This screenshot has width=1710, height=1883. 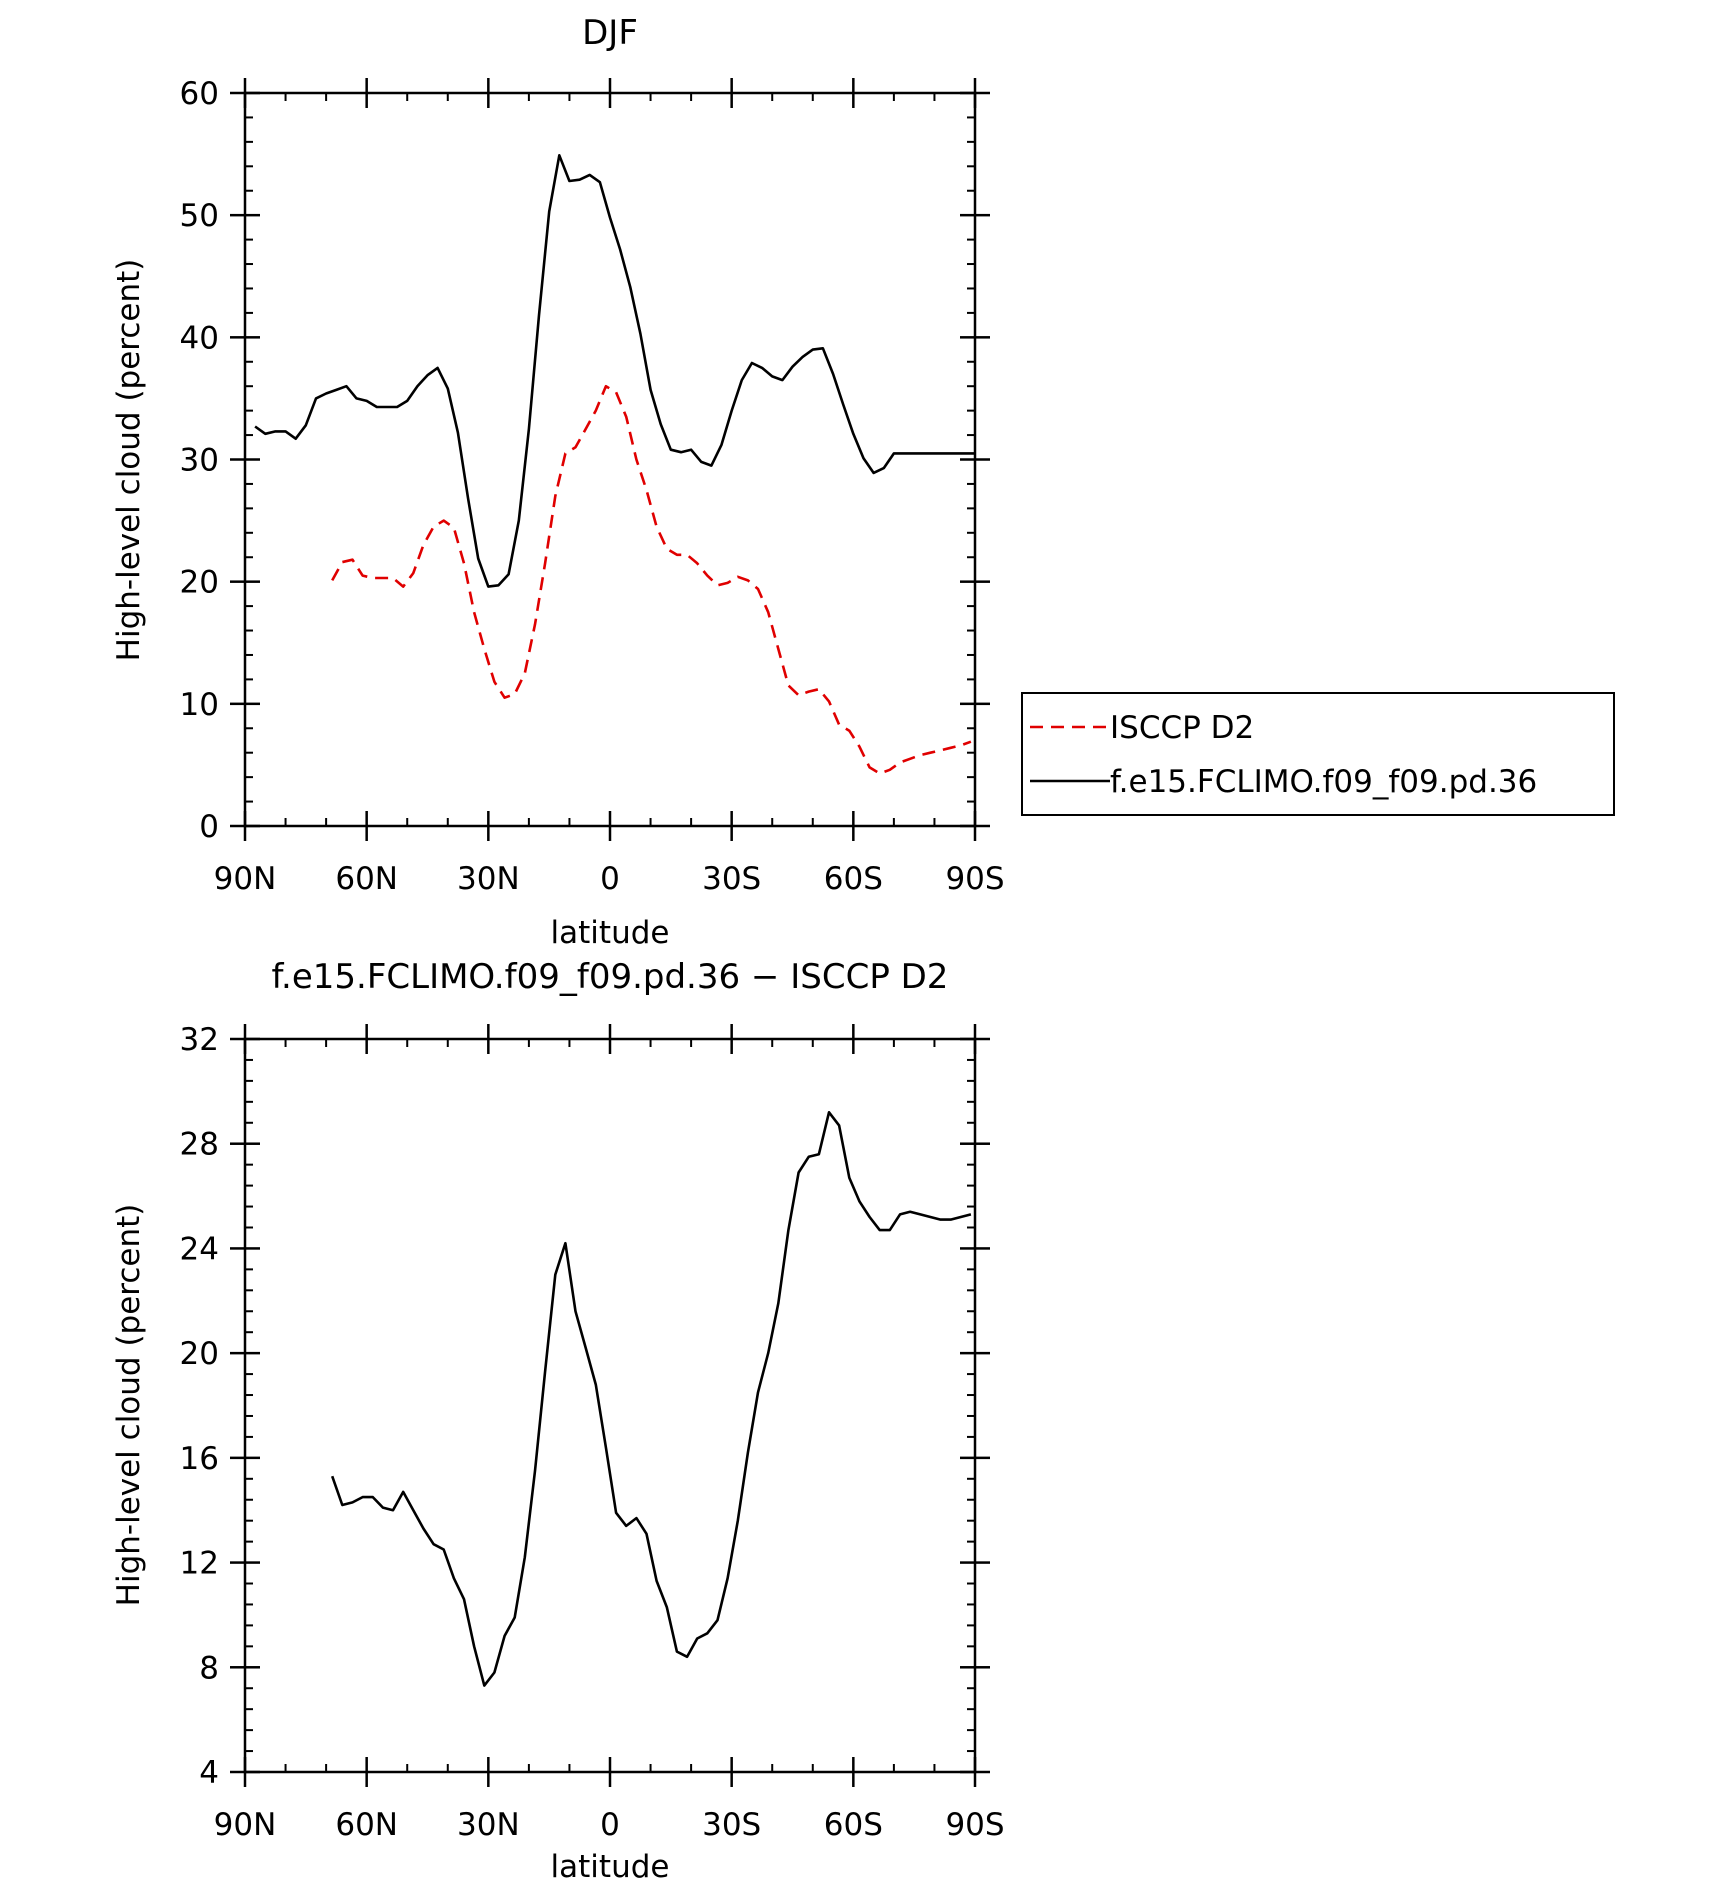 I want to click on panel-bottom-ylabel: High-level cloud (percent), so click(x=129, y=1405).